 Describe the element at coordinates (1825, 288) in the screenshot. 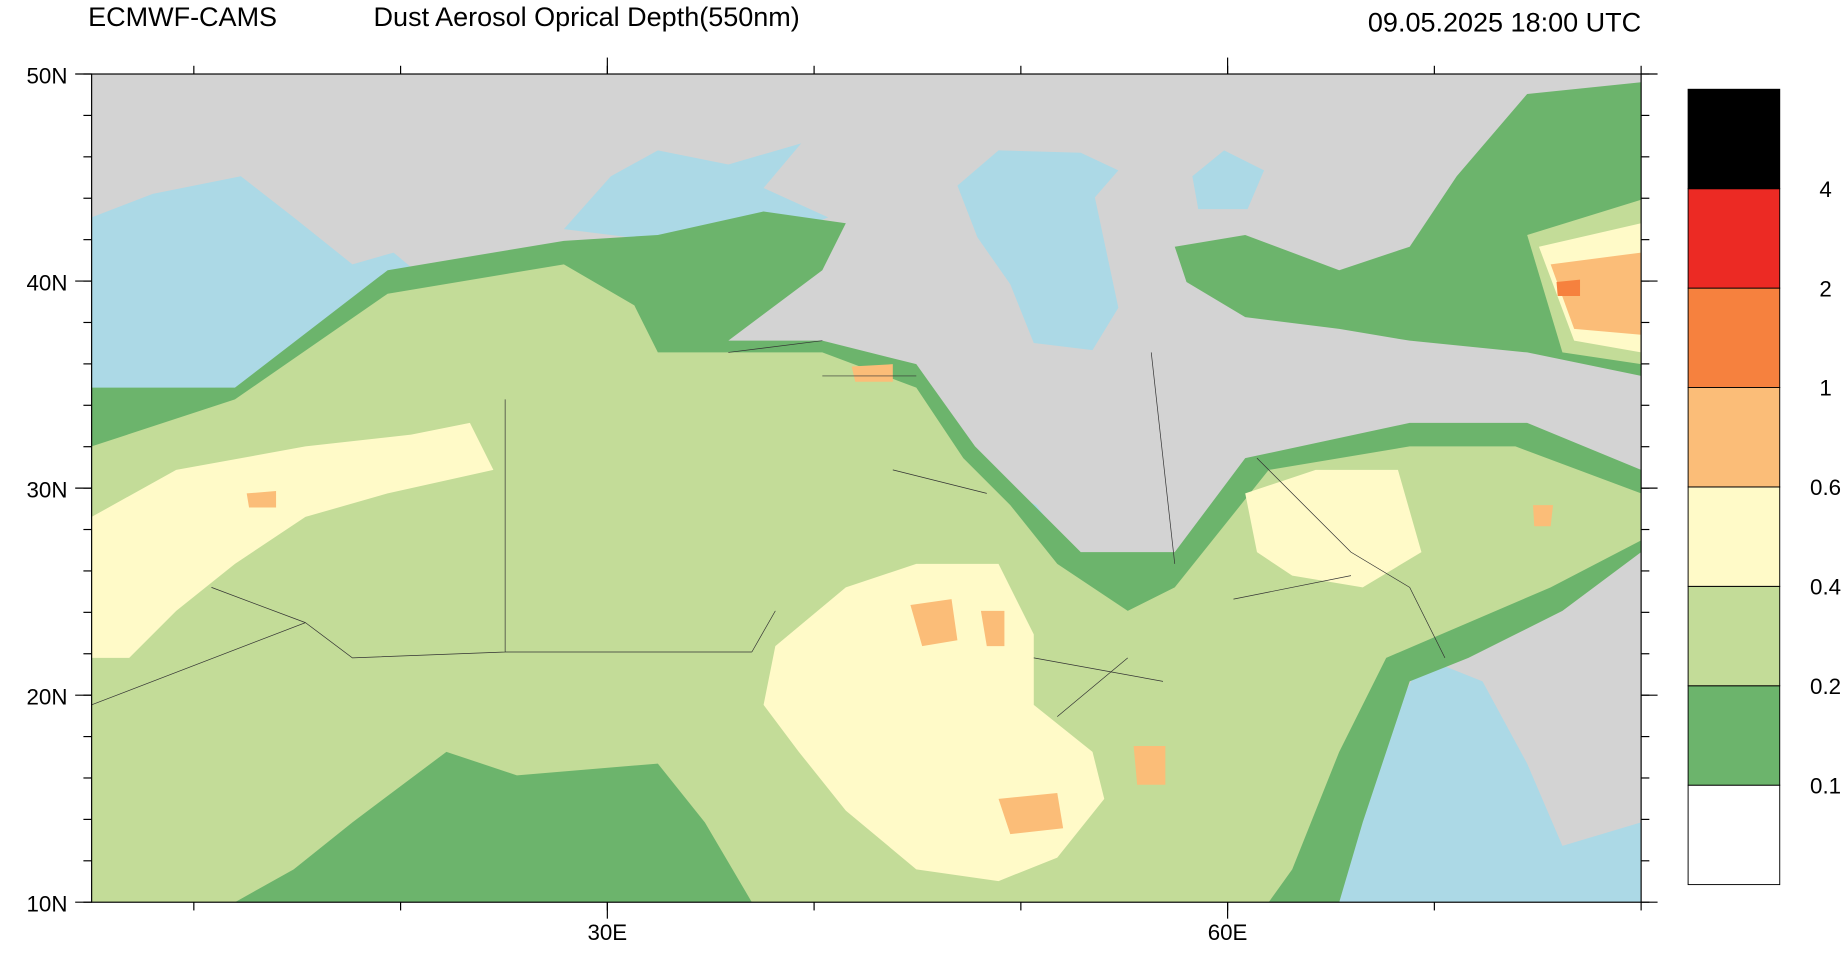

I see `colorbar-label: 2` at that location.